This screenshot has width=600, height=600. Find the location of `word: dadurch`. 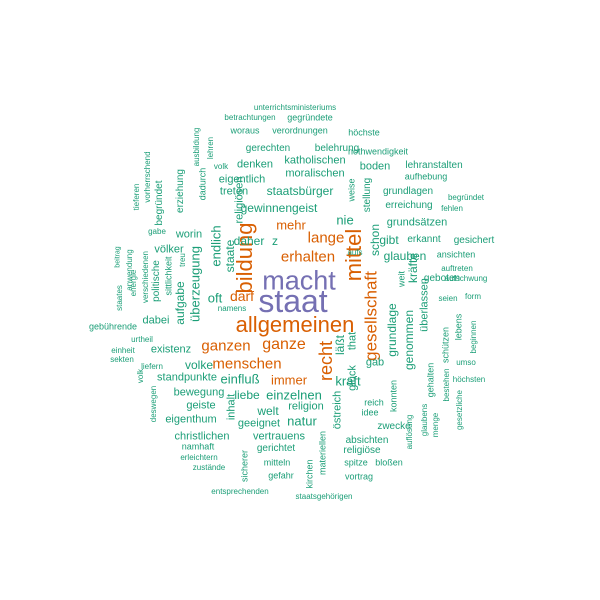

word: dadurch is located at coordinates (202, 184).